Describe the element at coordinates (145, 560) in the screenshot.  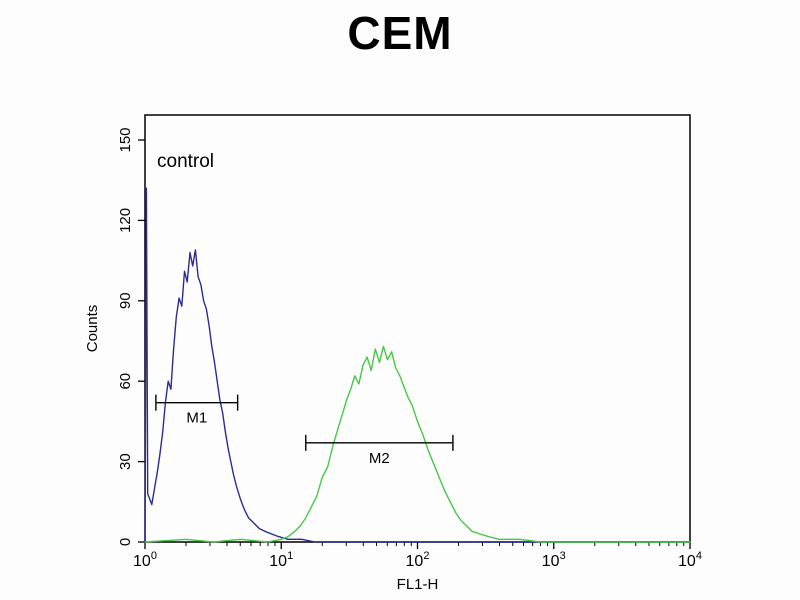
I see `x-tick-label: 10⁰` at that location.